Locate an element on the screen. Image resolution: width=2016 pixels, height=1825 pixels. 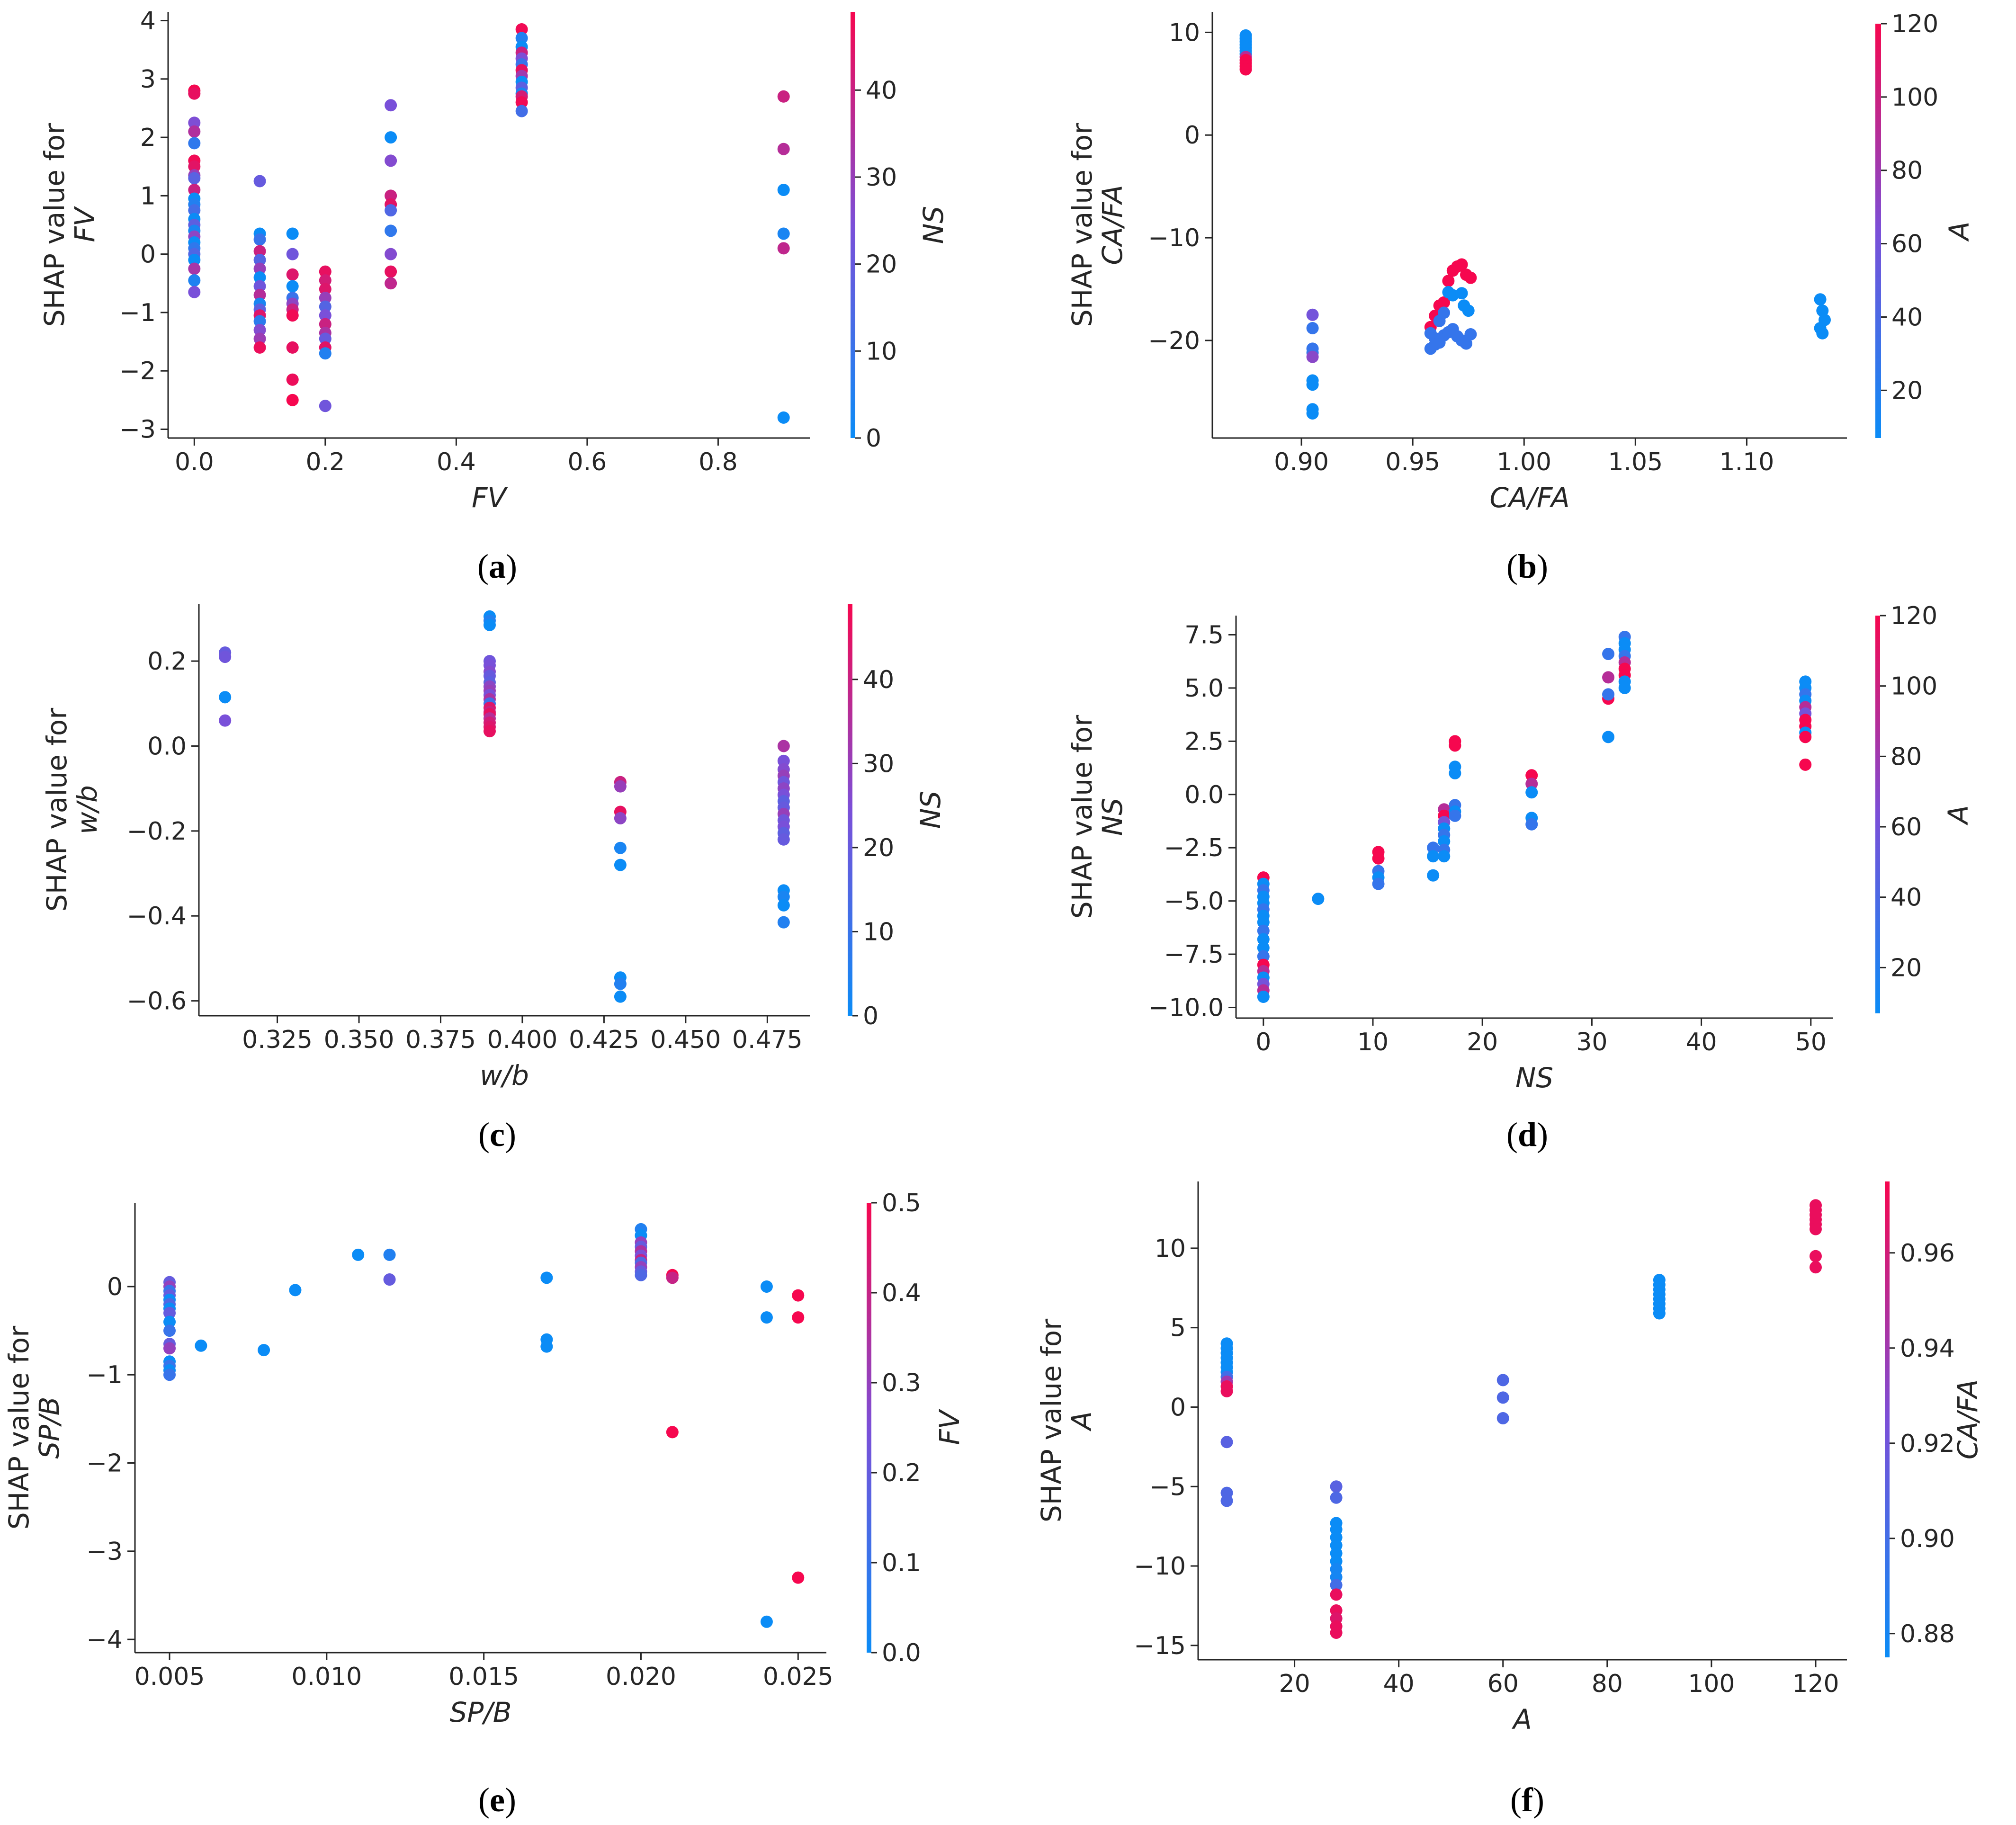
panel-label-open: ( is located at coordinates (484, 1135).